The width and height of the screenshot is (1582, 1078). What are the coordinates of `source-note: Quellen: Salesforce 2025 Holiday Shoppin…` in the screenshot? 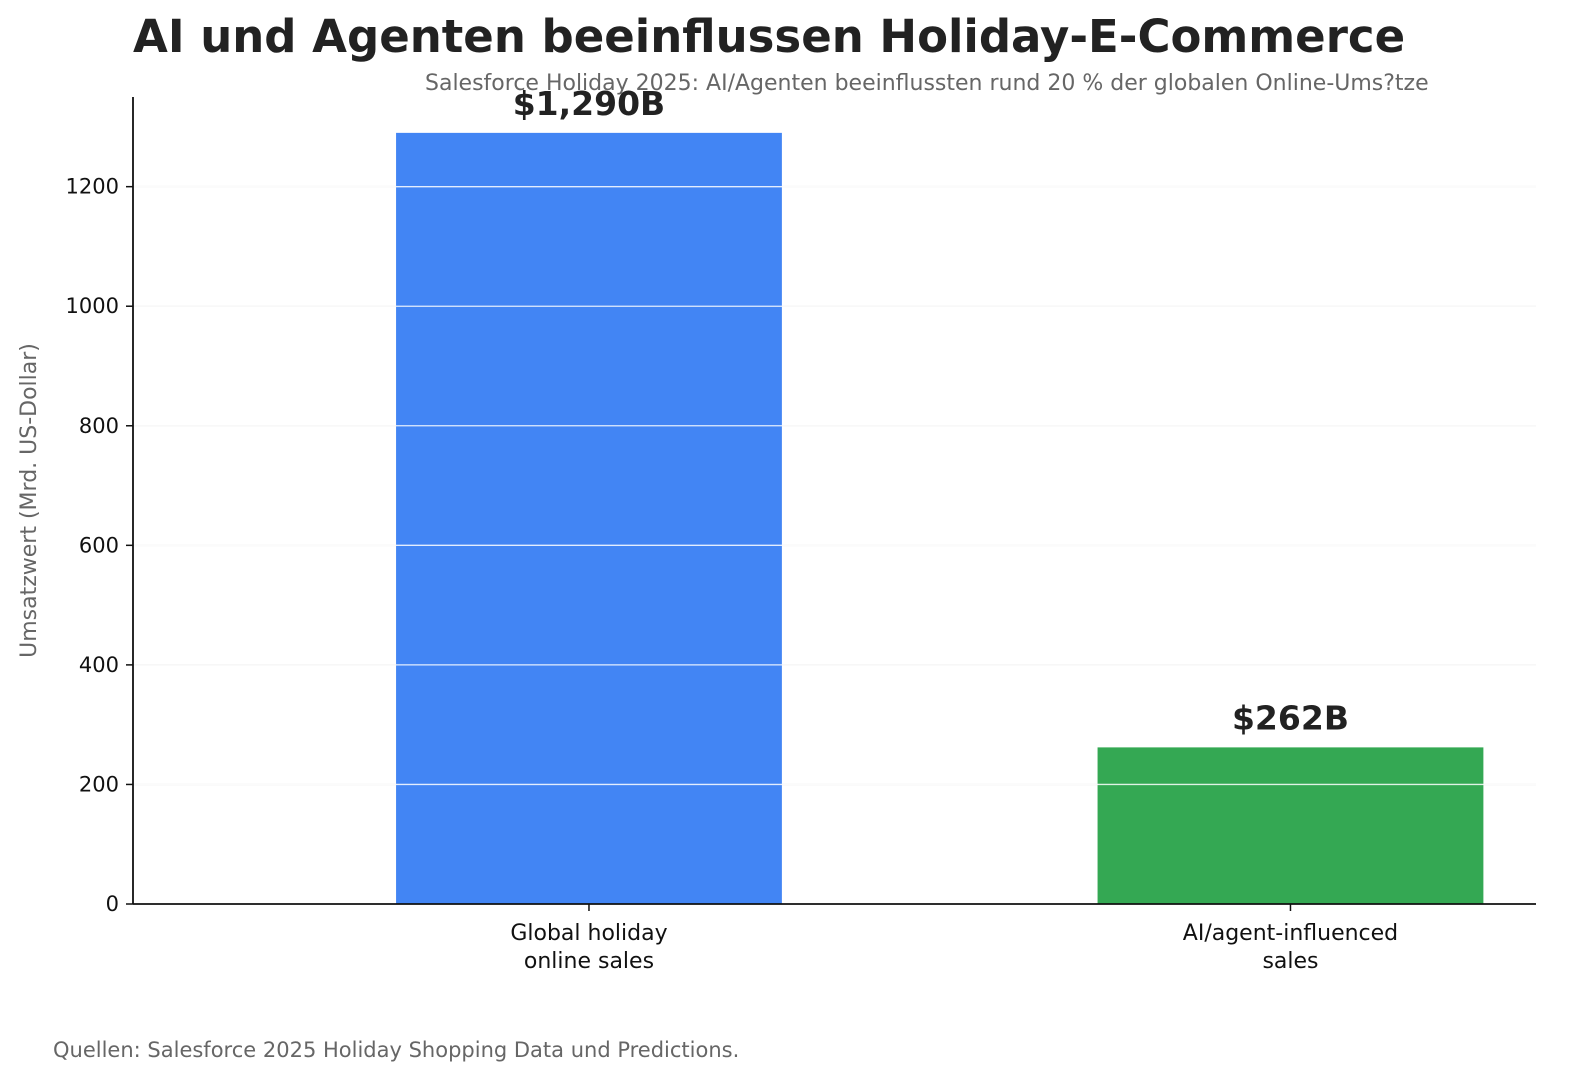 It's located at (396, 1050).